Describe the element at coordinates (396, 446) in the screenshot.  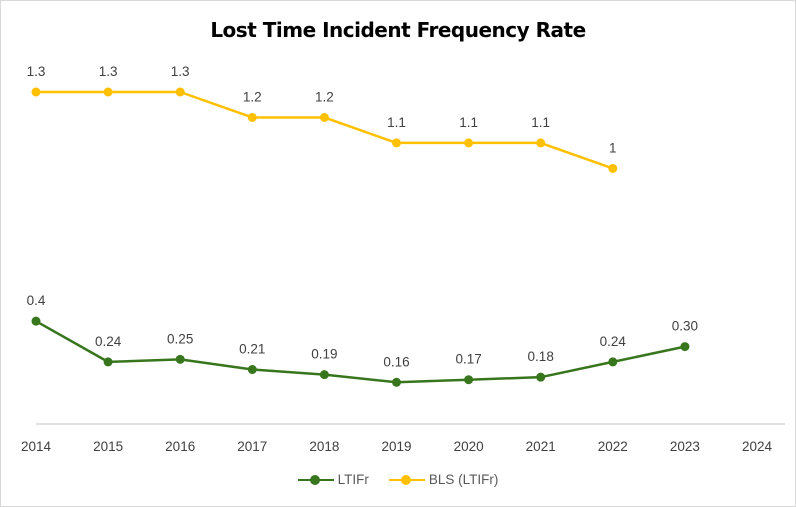
I see `x-tick-label: 2019` at that location.